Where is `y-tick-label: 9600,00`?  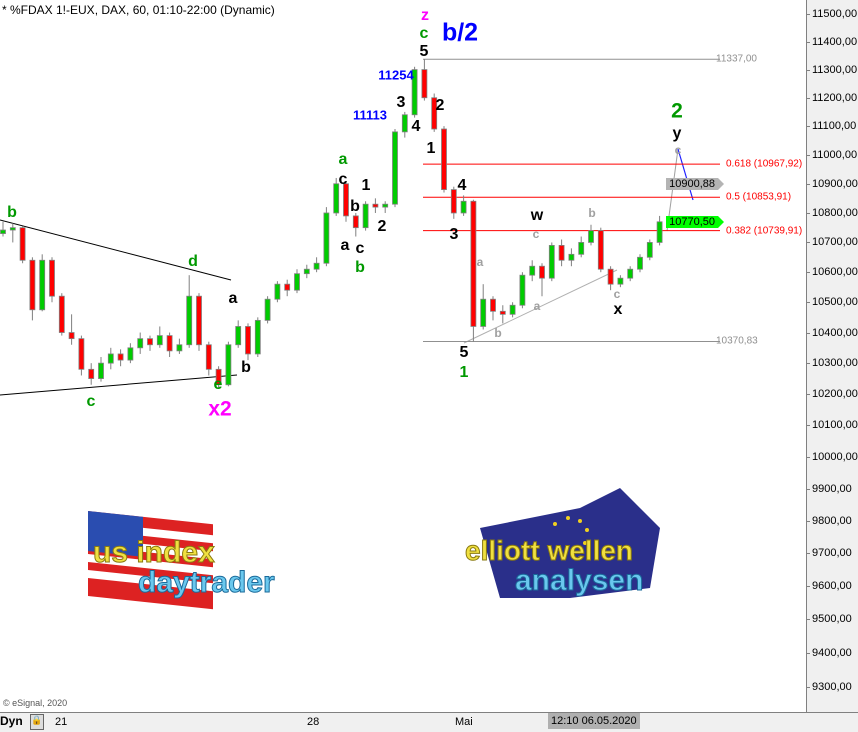
y-tick-label: 9600,00 is located at coordinates (829, 586).